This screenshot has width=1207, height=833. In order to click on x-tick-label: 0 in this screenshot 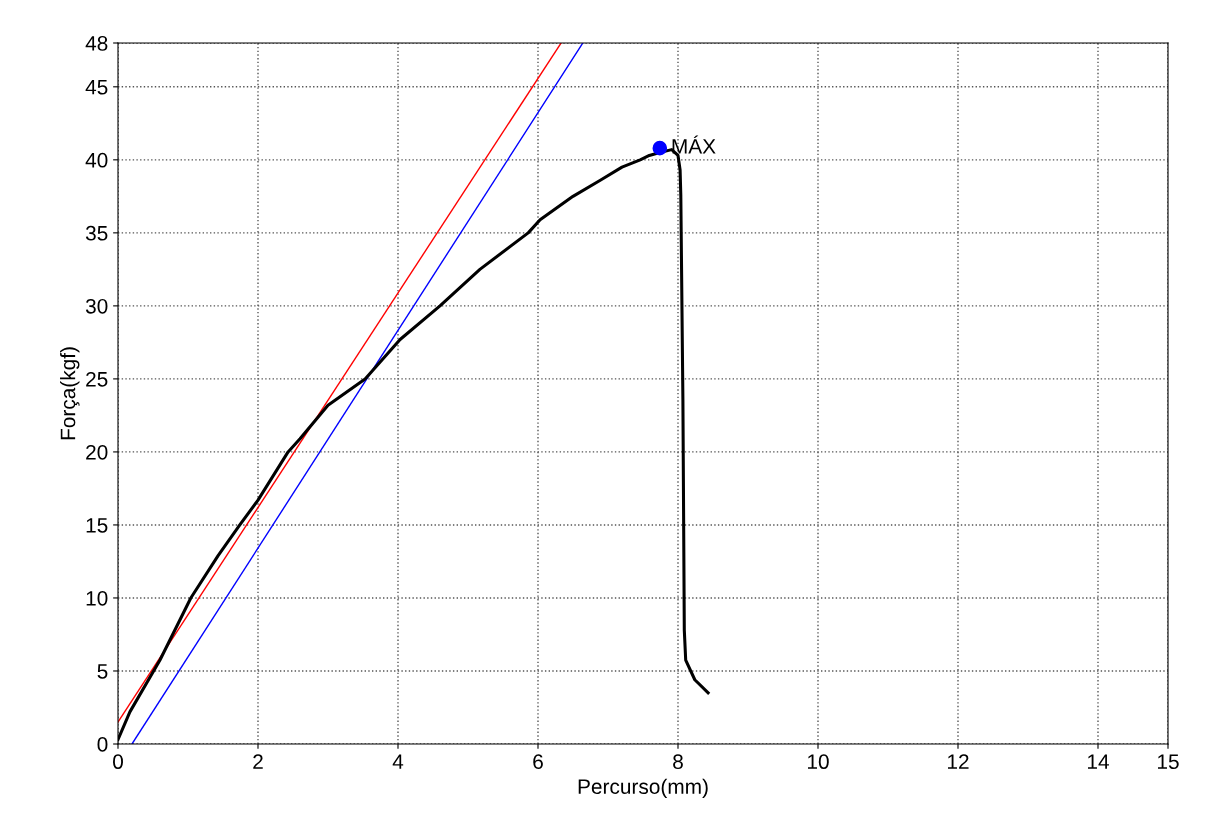, I will do `click(118, 762)`.